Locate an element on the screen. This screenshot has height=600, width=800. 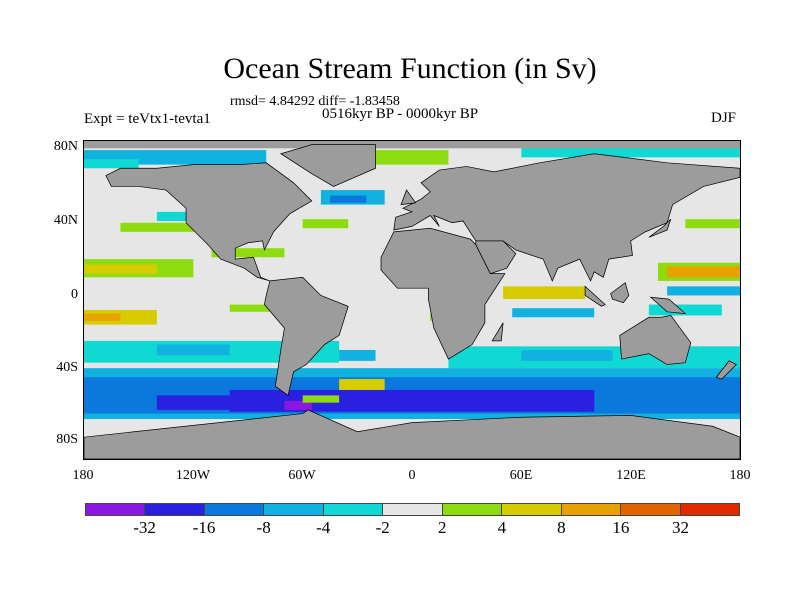
colorbar-label: -32 is located at coordinates (144, 527).